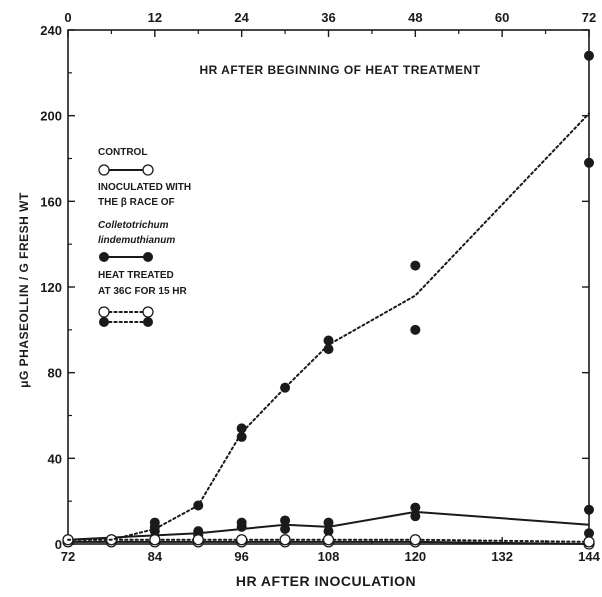 Image resolution: width=602 pixels, height=597 pixels. What do you see at coordinates (326, 581) in the screenshot?
I see `x-axis-title: HR AFTER INOCULATION` at bounding box center [326, 581].